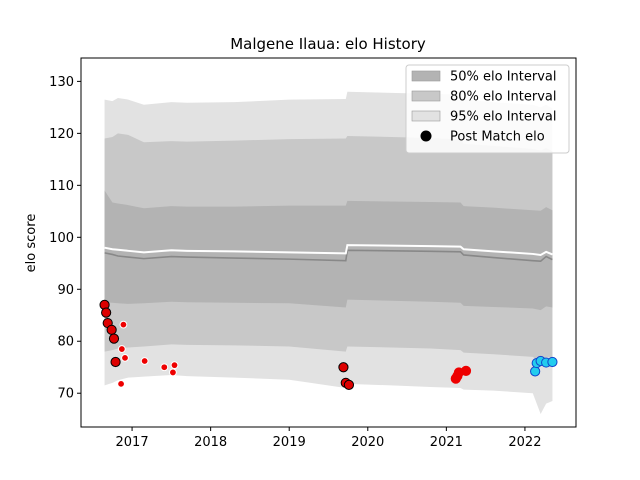 Image resolution: width=640 pixels, height=480 pixels. I want to click on x-tick-label: 2022, so click(524, 442).